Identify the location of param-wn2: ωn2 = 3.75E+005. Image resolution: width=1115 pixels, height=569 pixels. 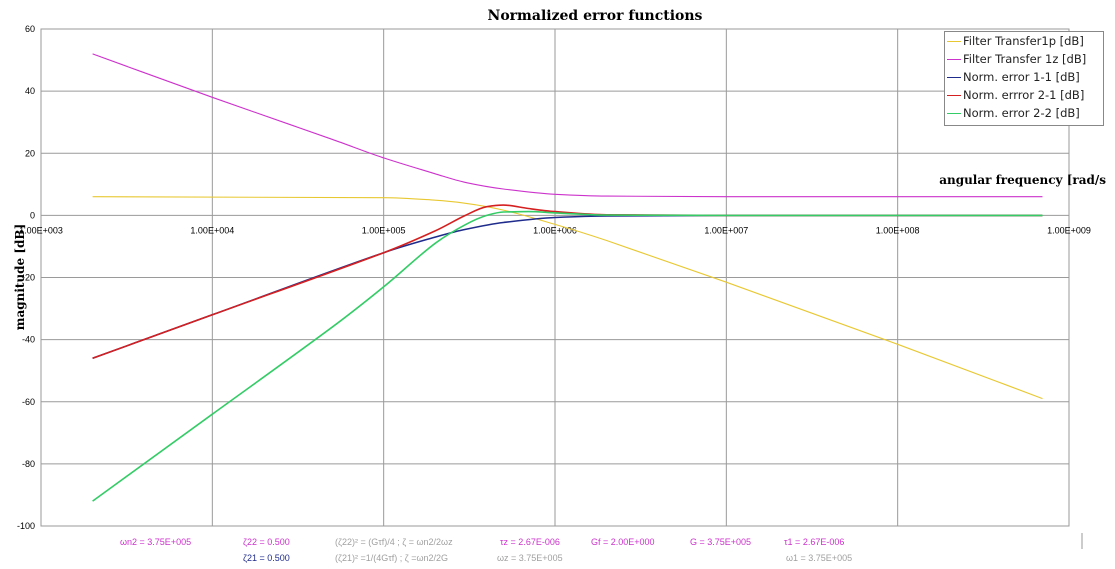
(156, 542).